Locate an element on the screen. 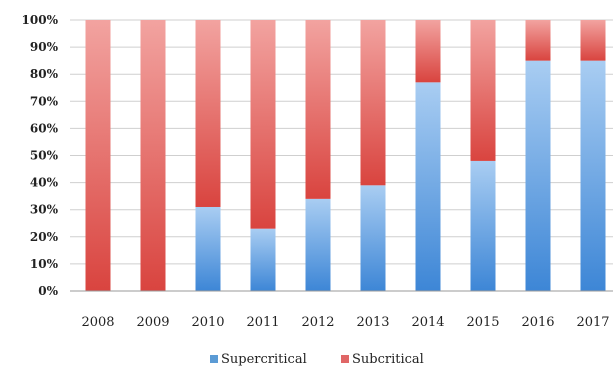  bar-supercritical-2016 is located at coordinates (538, 176).